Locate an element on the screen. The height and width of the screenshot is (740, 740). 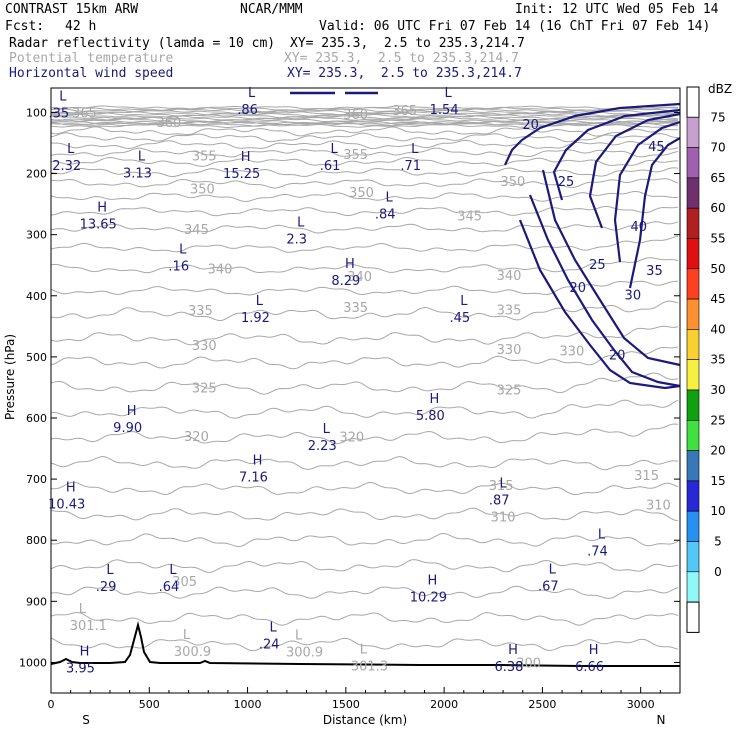
theta-label: 340 is located at coordinates (509, 276).